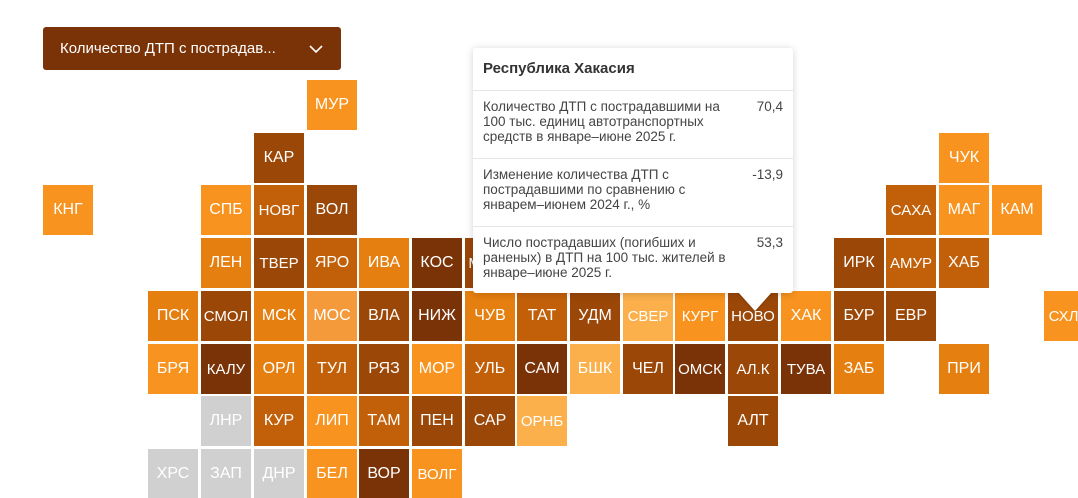 The image size is (1078, 498). Describe the element at coordinates (542, 369) in the screenshot. I see `region-tile: САМ` at that location.